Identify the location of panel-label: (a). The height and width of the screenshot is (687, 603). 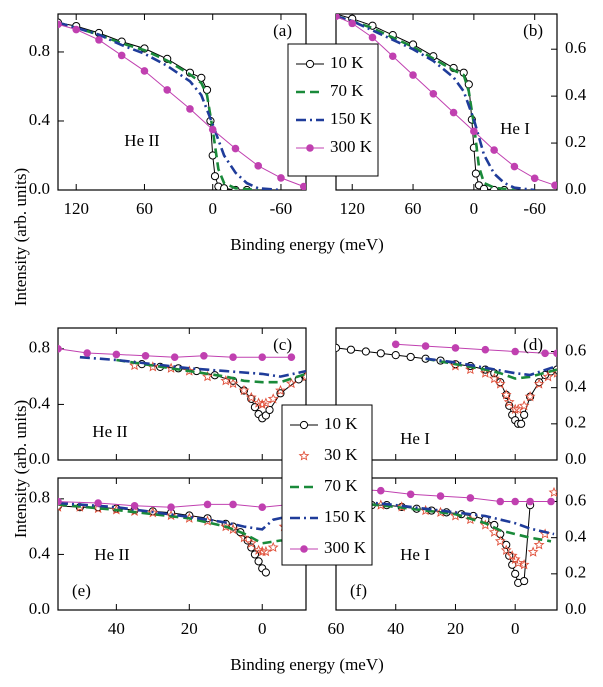
(282, 30).